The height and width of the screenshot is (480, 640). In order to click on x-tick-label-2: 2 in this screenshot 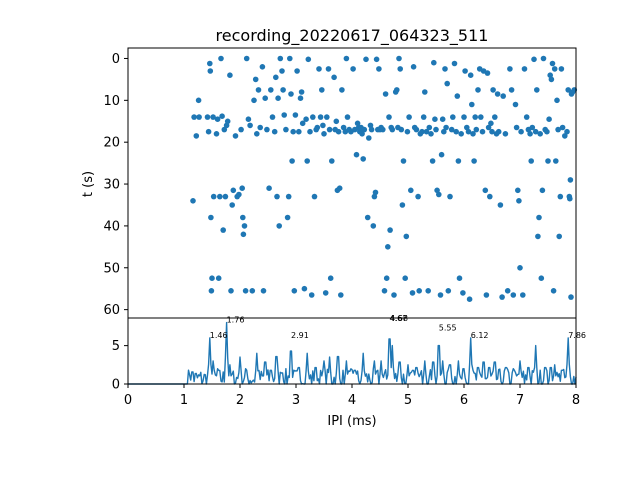, I will do `click(240, 400)`.